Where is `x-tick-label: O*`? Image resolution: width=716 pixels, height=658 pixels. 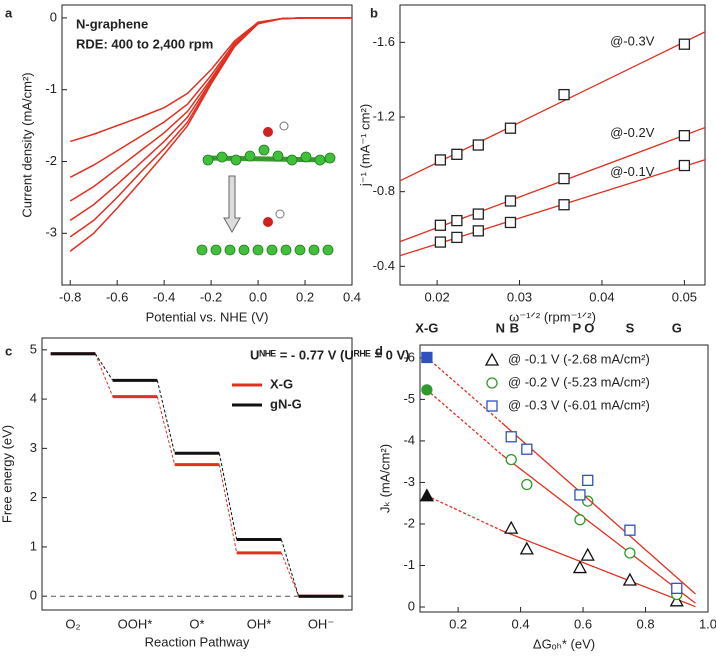
x-tick-label: O* is located at coordinates (196, 623).